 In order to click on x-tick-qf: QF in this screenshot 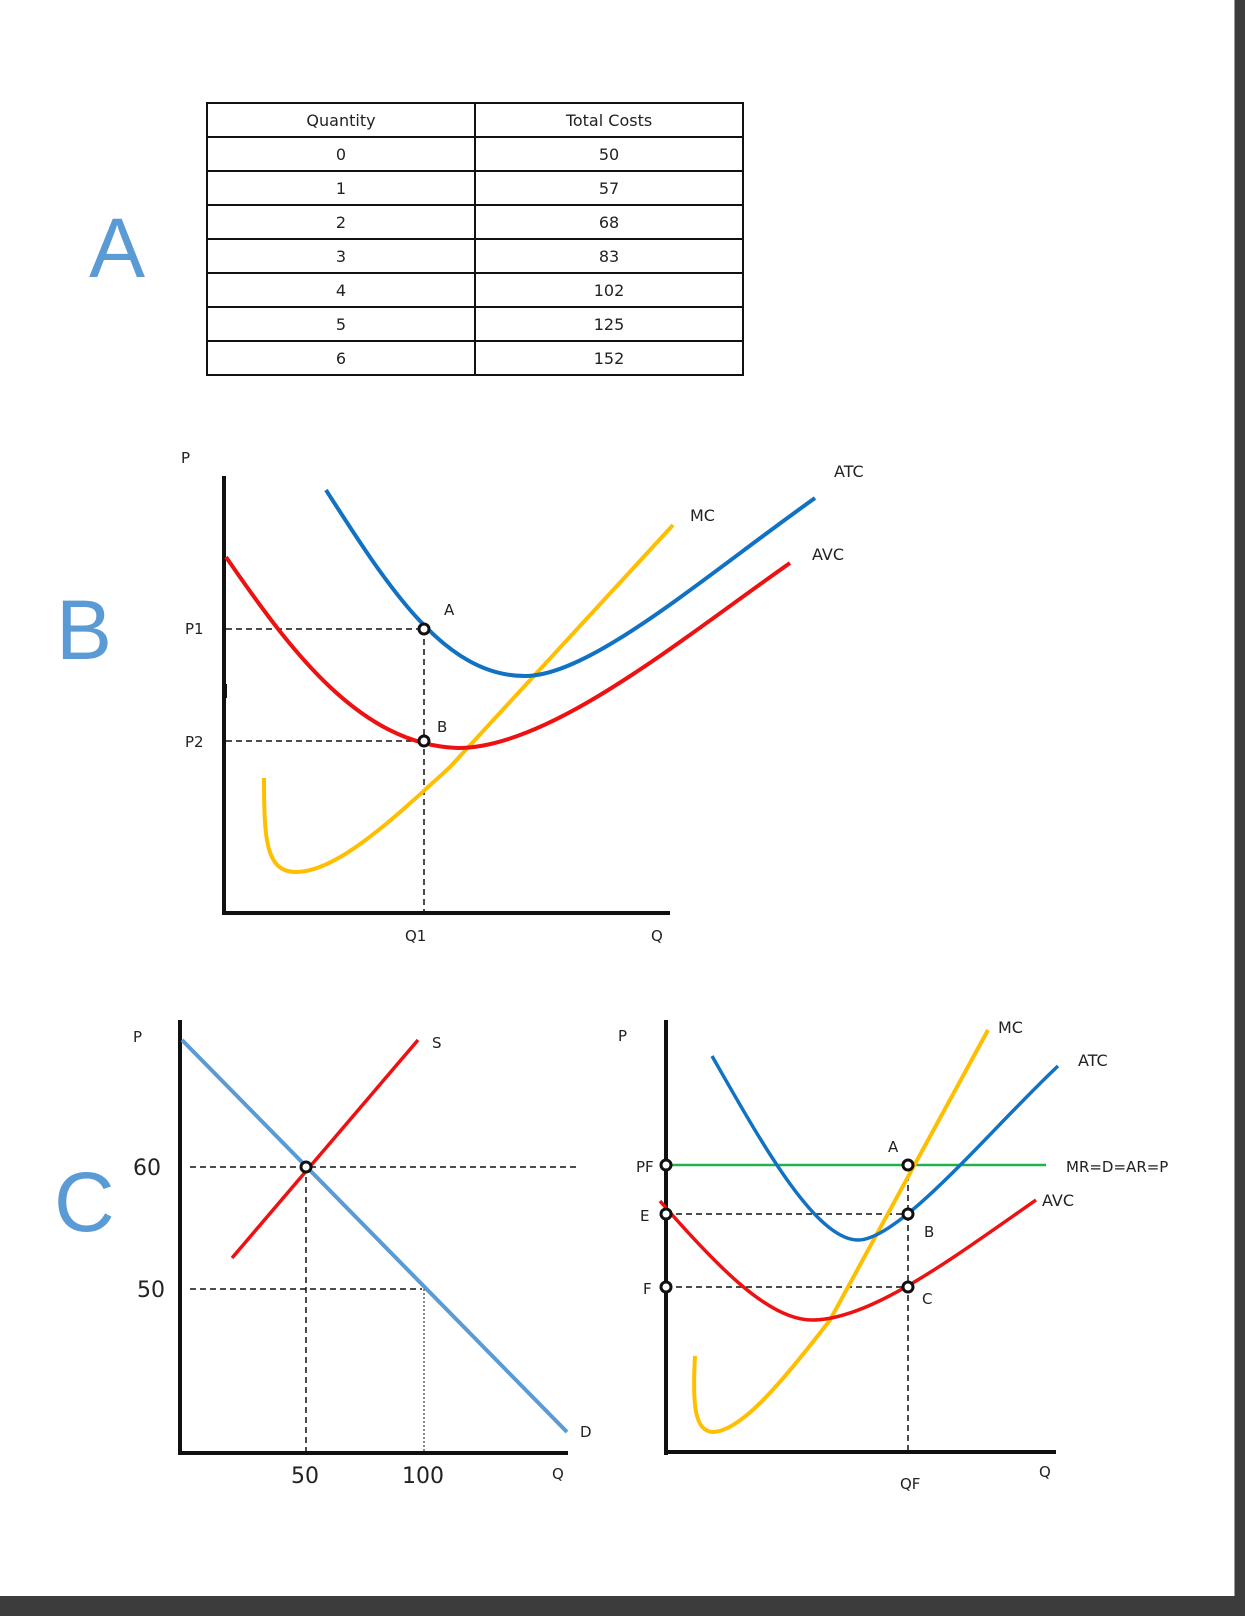, I will do `click(910, 1484)`.